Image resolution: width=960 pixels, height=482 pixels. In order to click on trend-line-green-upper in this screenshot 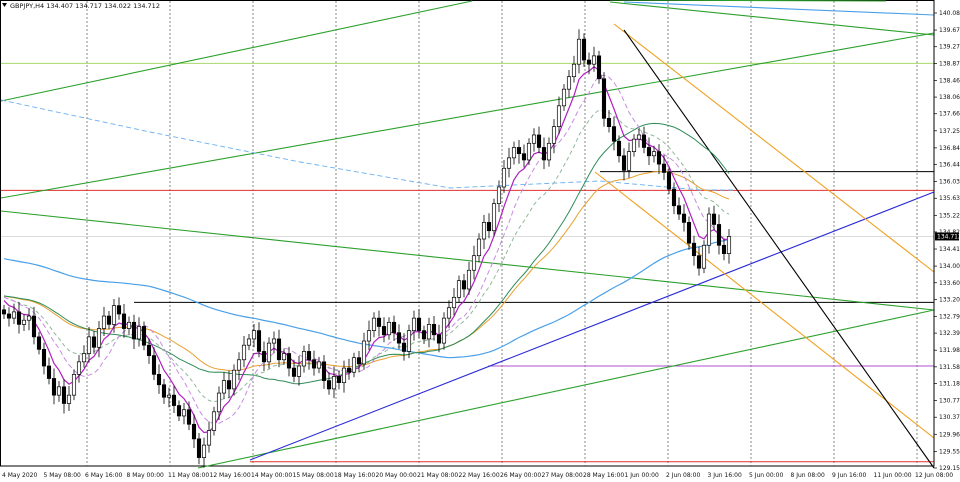, I will do `click(236, 51)`.